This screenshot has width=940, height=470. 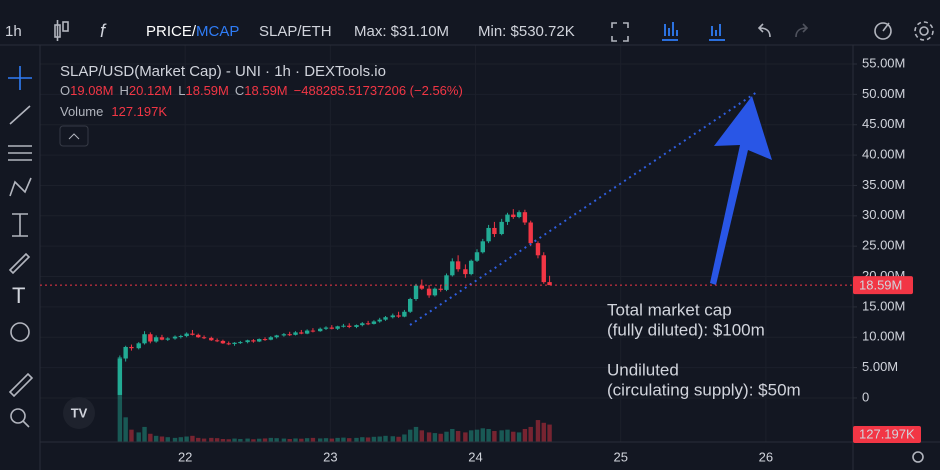 What do you see at coordinates (181, 90) in the screenshot?
I see `ohlc-letter: L` at bounding box center [181, 90].